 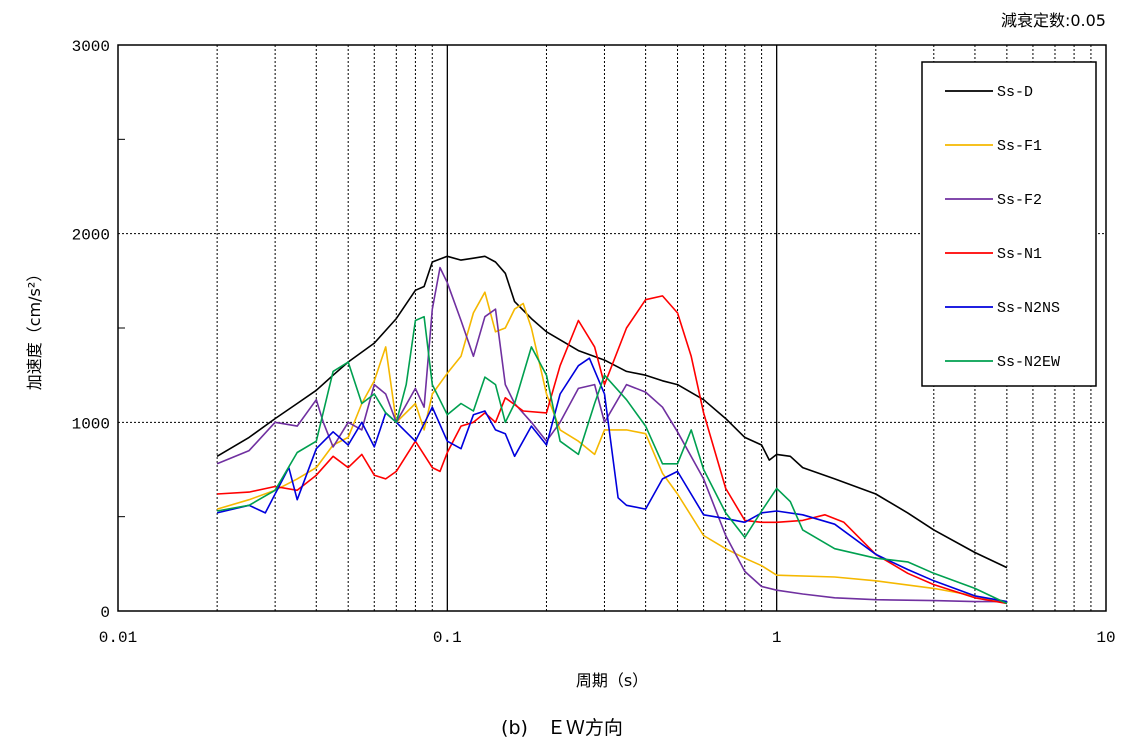 I want to click on legend: Ss-D Ss-F1 Ss-F2 Ss-N1 Ss-N2NS Ss-N2EW, so click(x=1009, y=224).